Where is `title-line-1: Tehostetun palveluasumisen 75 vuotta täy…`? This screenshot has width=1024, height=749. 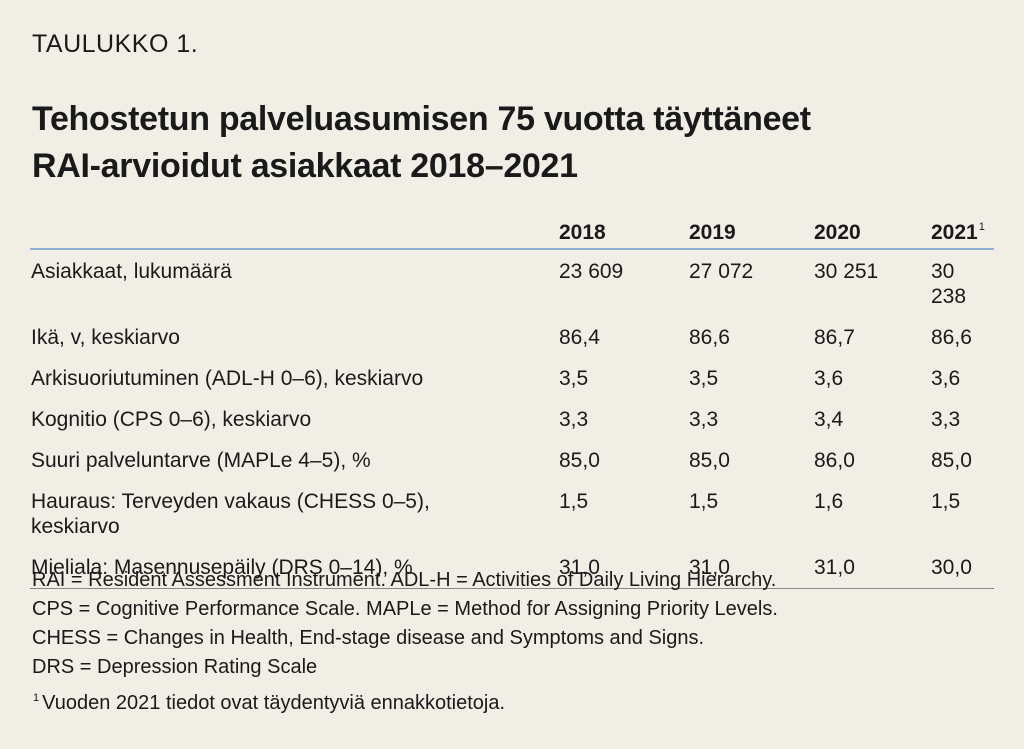
title-line-1: Tehostetun palveluasumisen 75 vuotta täy… is located at coordinates (421, 119).